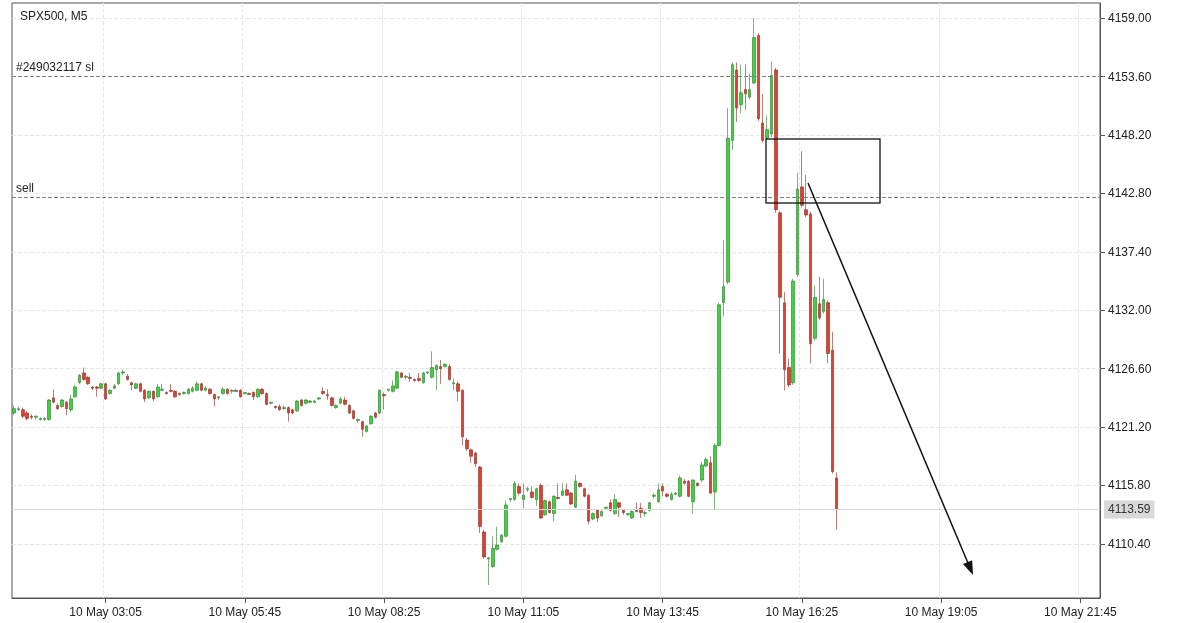 The width and height of the screenshot is (1200, 623). I want to click on x-tick-label: 10 May 16:25, so click(802, 612).